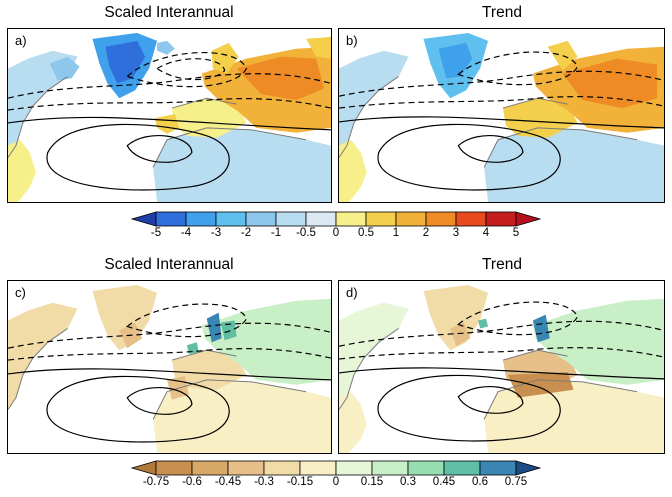  What do you see at coordinates (300, 482) in the screenshot?
I see `colorbar-tick-label: -0.15` at bounding box center [300, 482].